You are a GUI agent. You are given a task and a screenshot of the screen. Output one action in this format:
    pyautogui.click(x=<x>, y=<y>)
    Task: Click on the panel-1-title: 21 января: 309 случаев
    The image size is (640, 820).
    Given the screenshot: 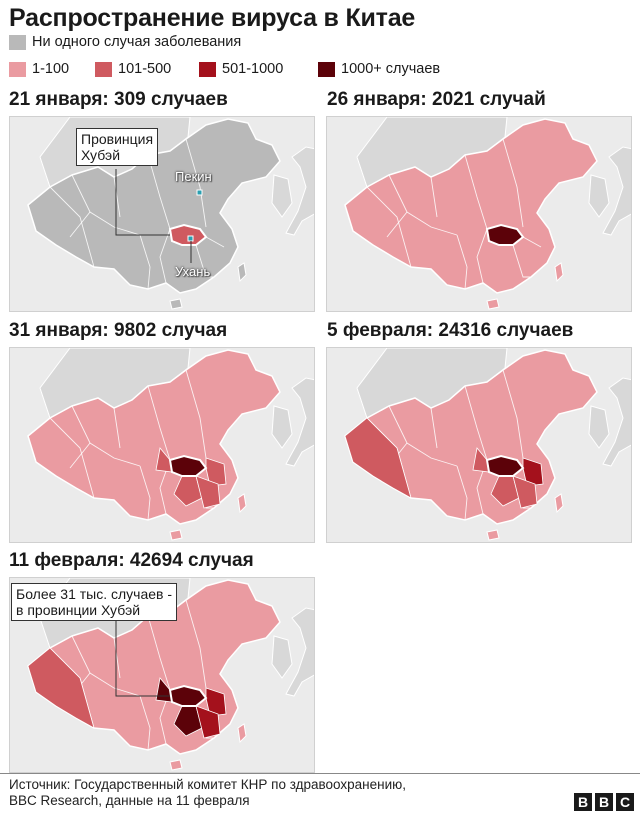 What is the action you would take?
    pyautogui.click(x=118, y=99)
    